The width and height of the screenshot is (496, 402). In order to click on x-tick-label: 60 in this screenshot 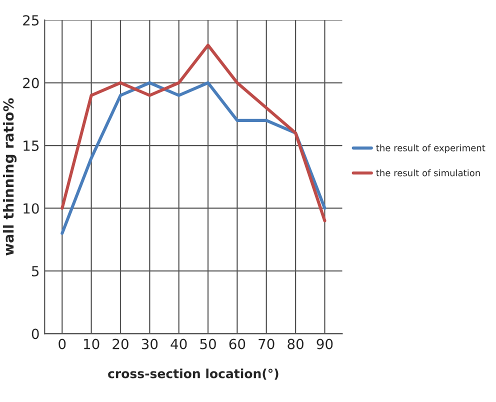, I will do `click(237, 344)`.